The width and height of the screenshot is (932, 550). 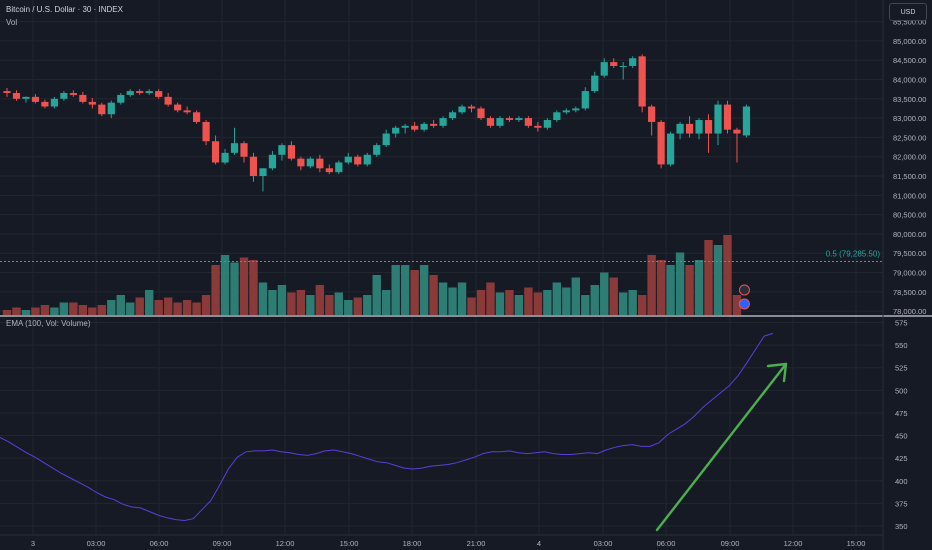 What do you see at coordinates (539, 543) in the screenshot?
I see `time-tick-label: 4` at bounding box center [539, 543].